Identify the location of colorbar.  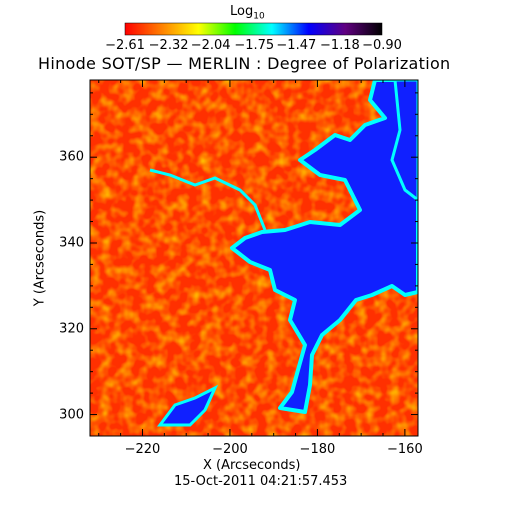
(253, 29).